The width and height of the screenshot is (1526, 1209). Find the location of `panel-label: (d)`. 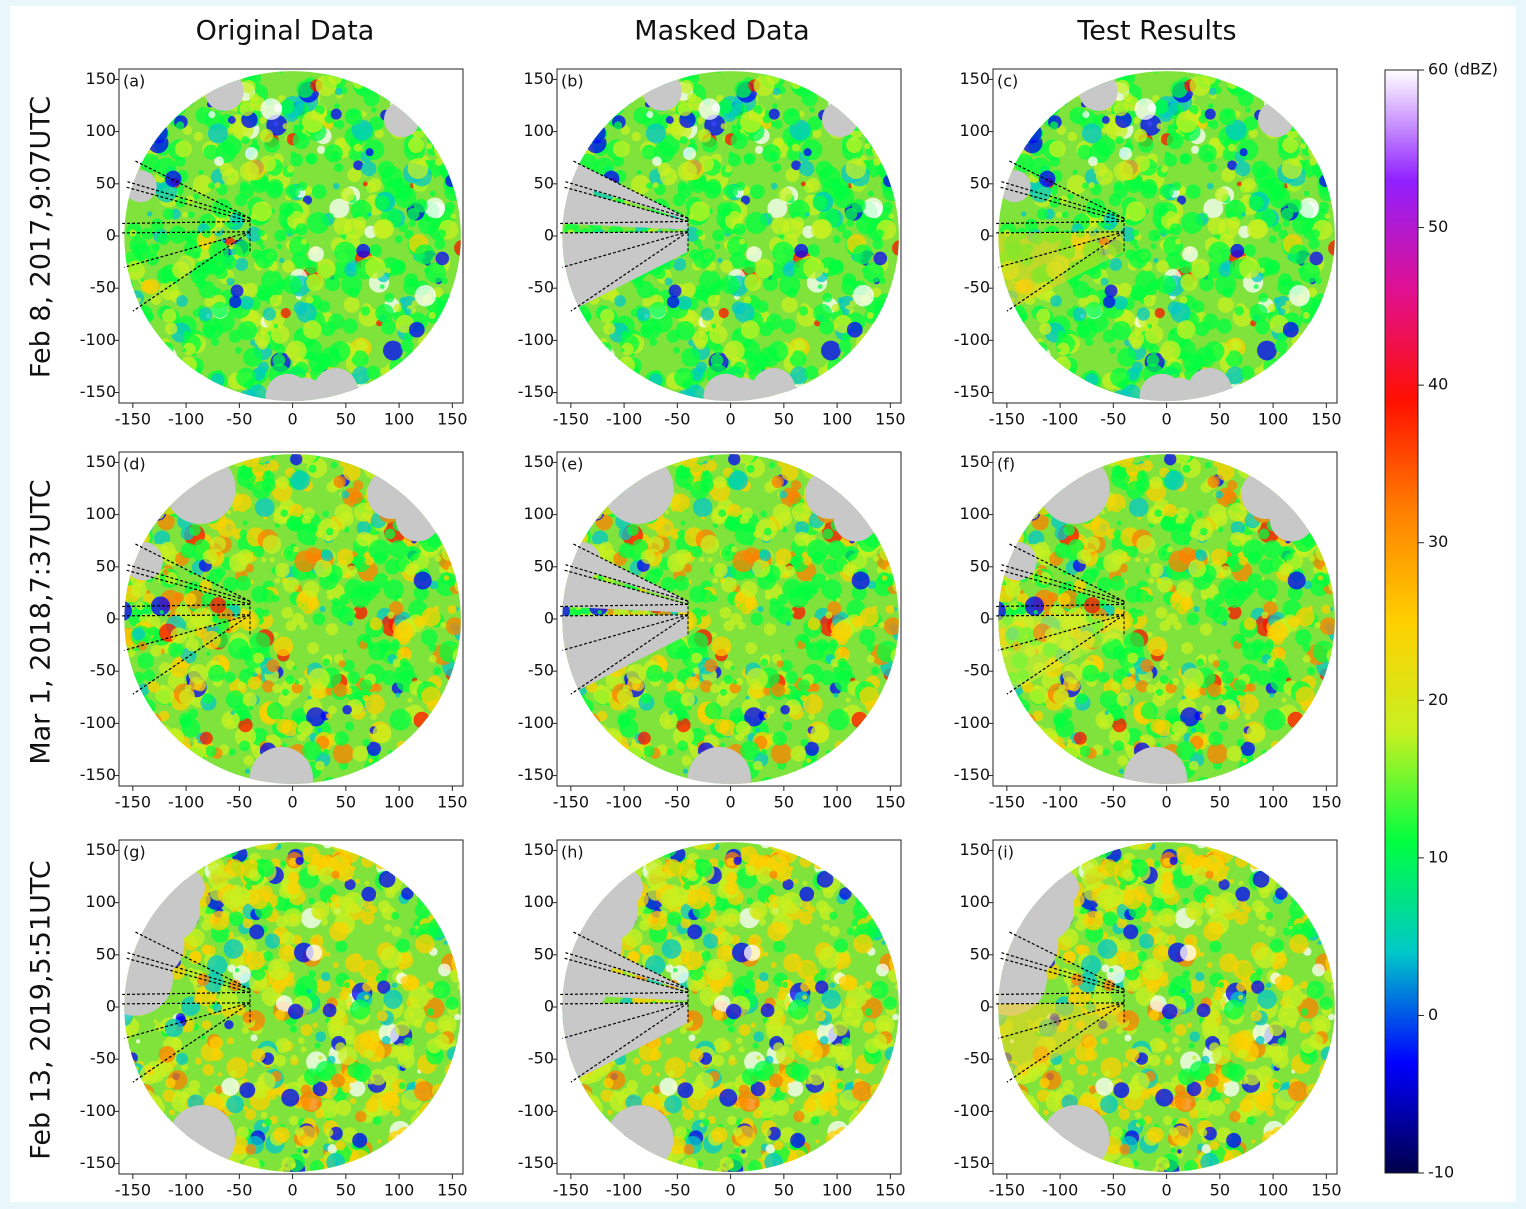

panel-label: (d) is located at coordinates (134, 464).